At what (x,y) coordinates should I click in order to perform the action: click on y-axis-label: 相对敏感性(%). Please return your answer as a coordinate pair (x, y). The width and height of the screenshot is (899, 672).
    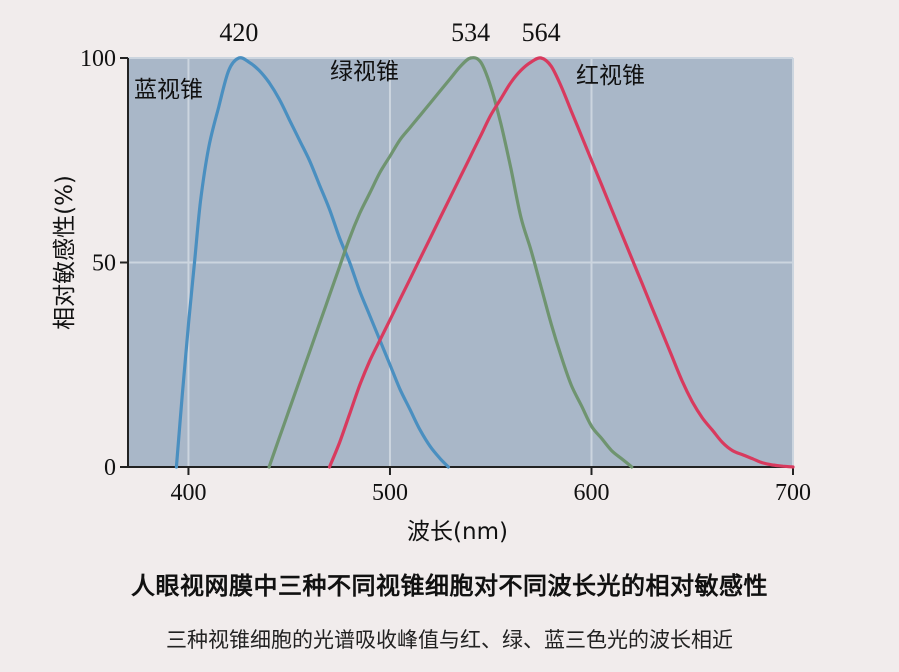
    Looking at the image, I should click on (65, 252).